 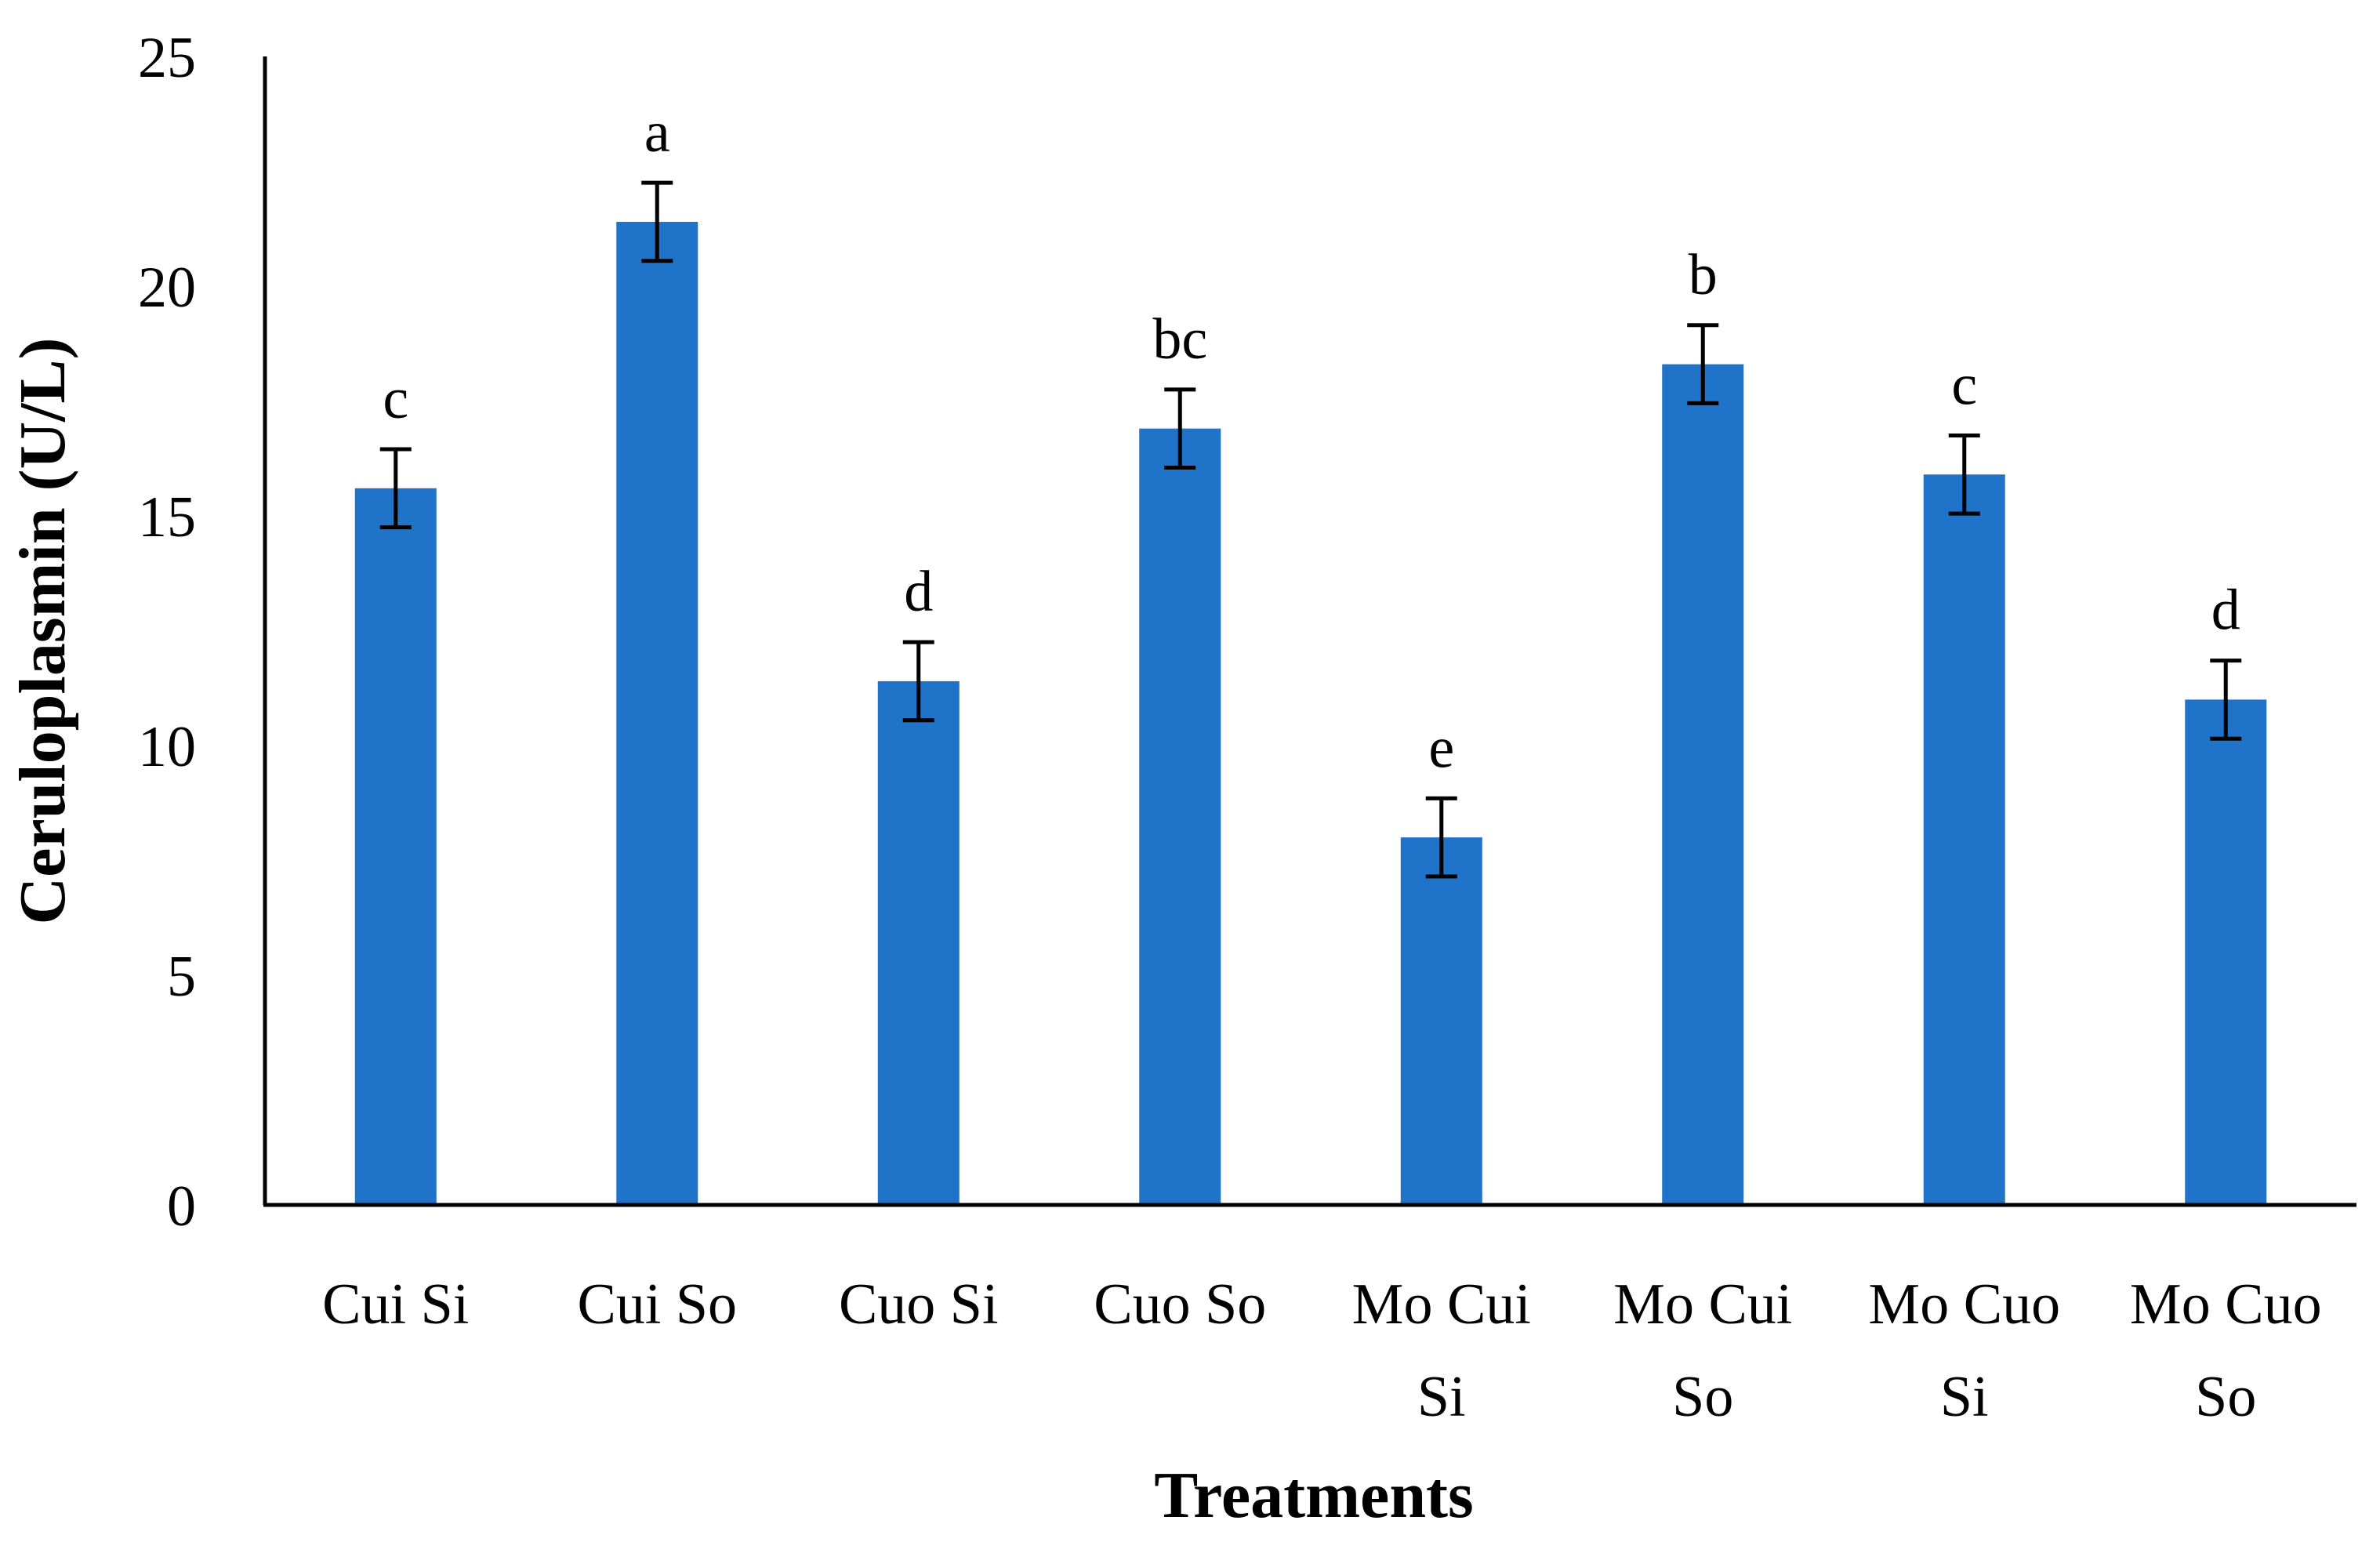 What do you see at coordinates (919, 1304) in the screenshot?
I see `x-category-label: Cuo Si` at bounding box center [919, 1304].